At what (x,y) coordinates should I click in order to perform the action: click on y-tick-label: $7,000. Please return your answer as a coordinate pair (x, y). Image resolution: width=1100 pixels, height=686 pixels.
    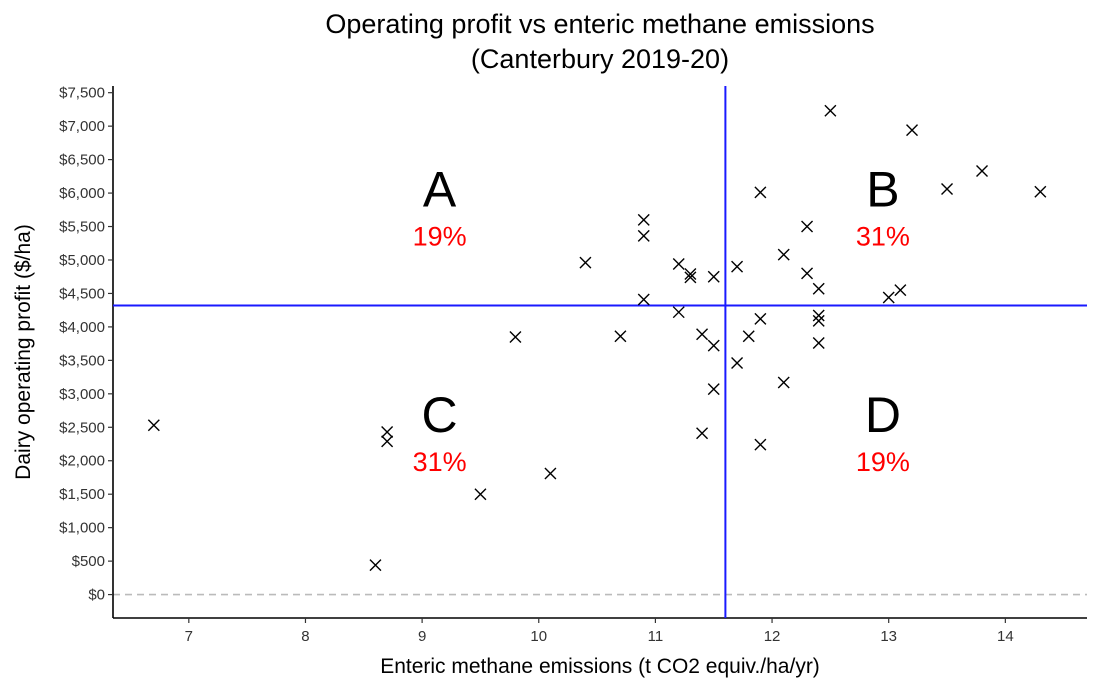
    Looking at the image, I should click on (82, 126).